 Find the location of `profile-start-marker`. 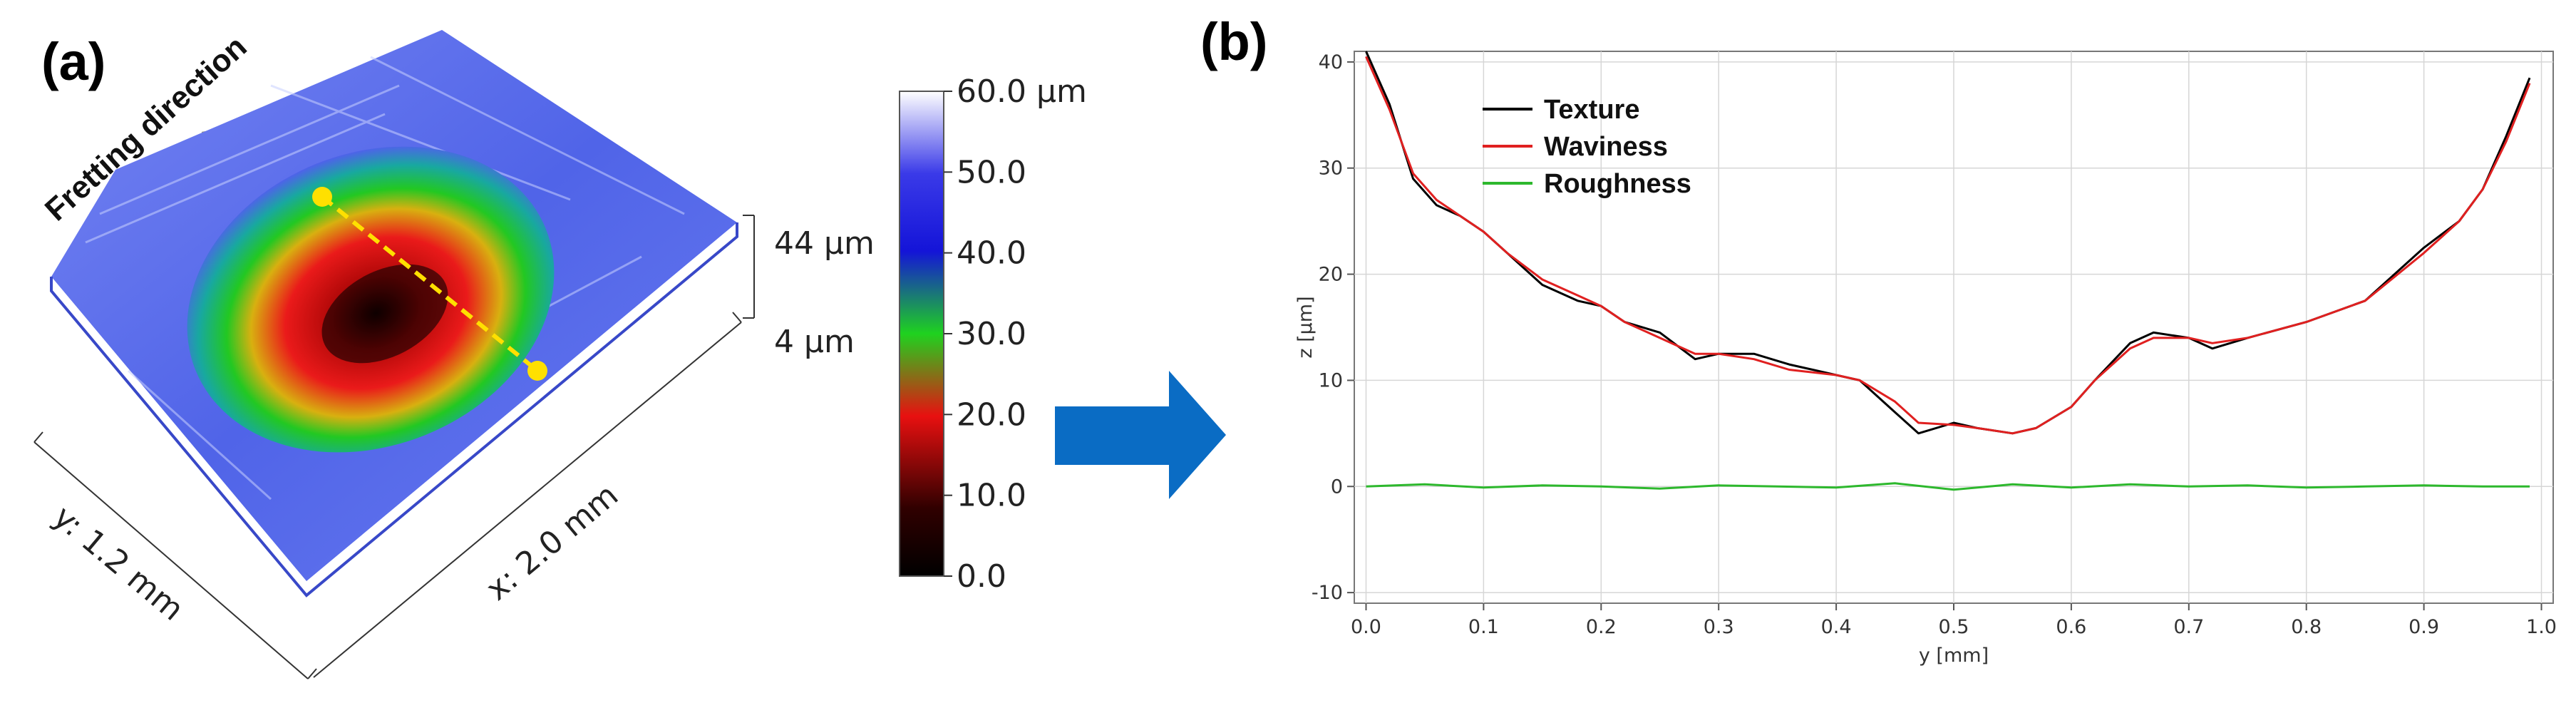

profile-start-marker is located at coordinates (322, 197).